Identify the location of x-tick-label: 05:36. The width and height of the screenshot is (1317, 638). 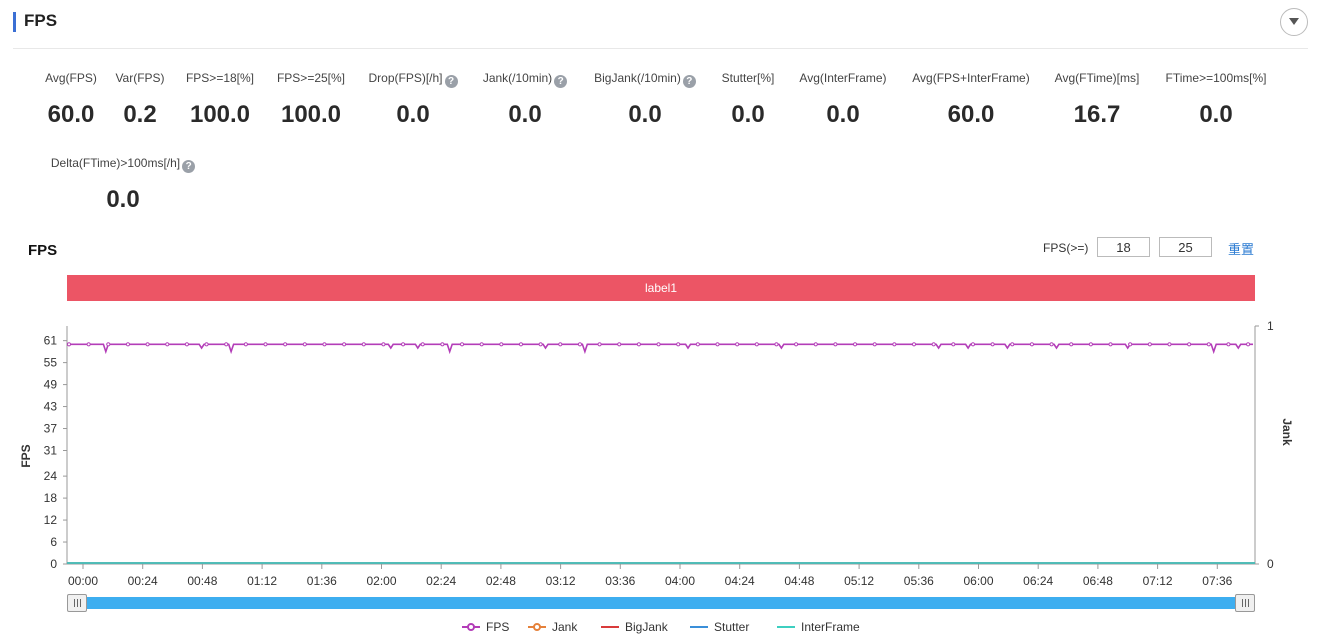
(919, 581).